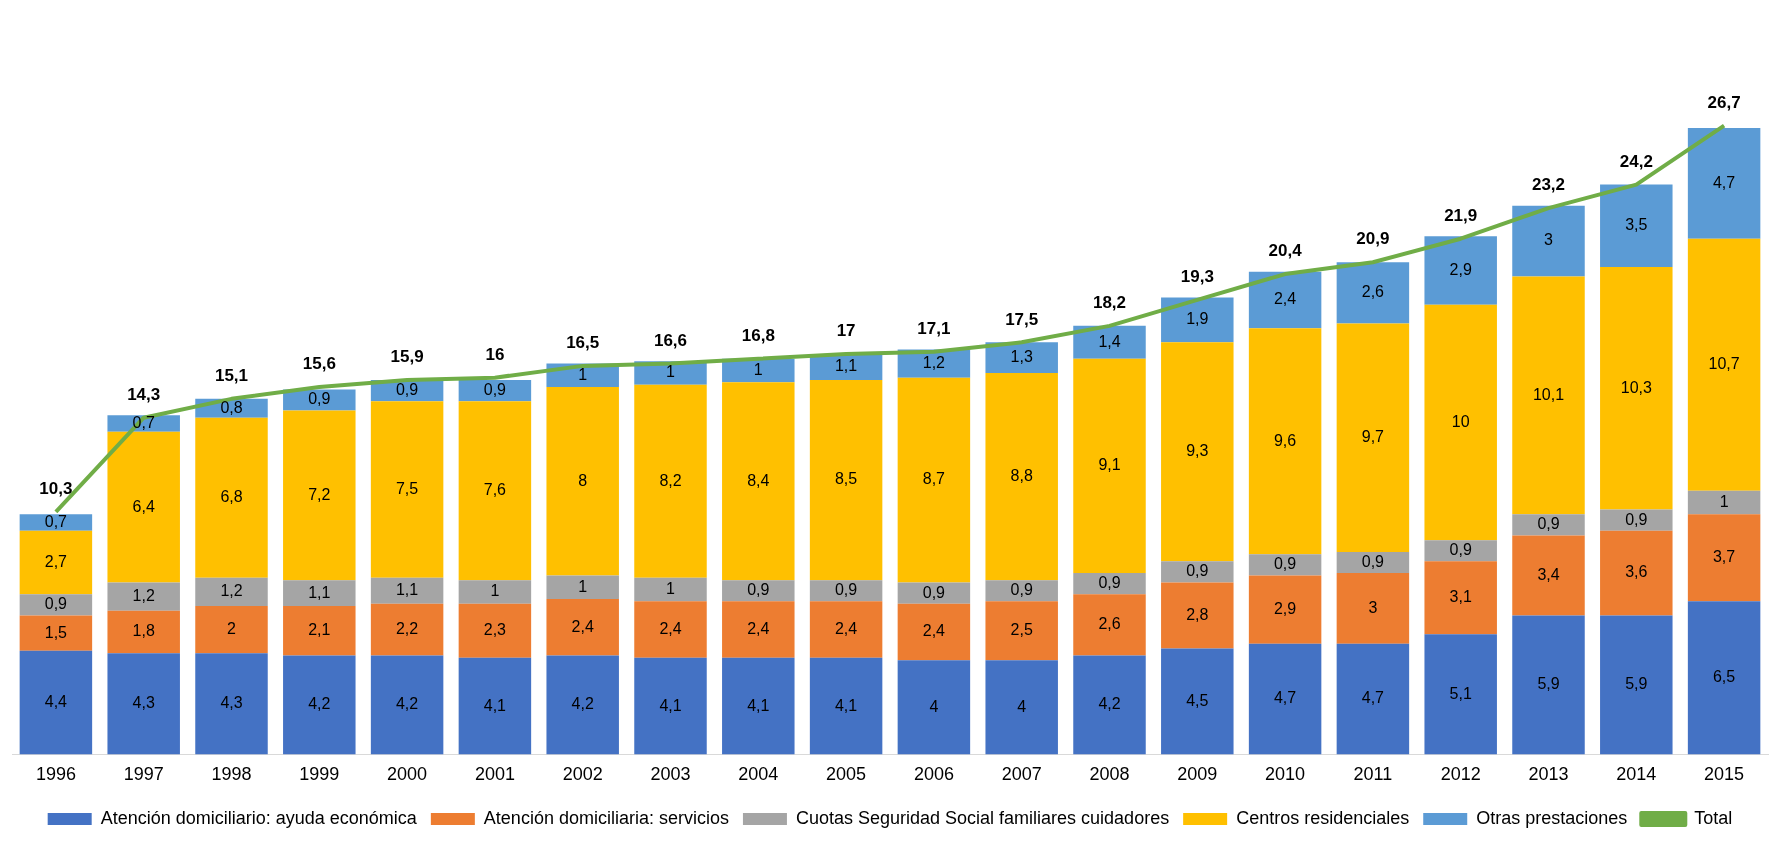  Describe the element at coordinates (1724, 364) in the screenshot. I see `data-label: 10,7` at that location.